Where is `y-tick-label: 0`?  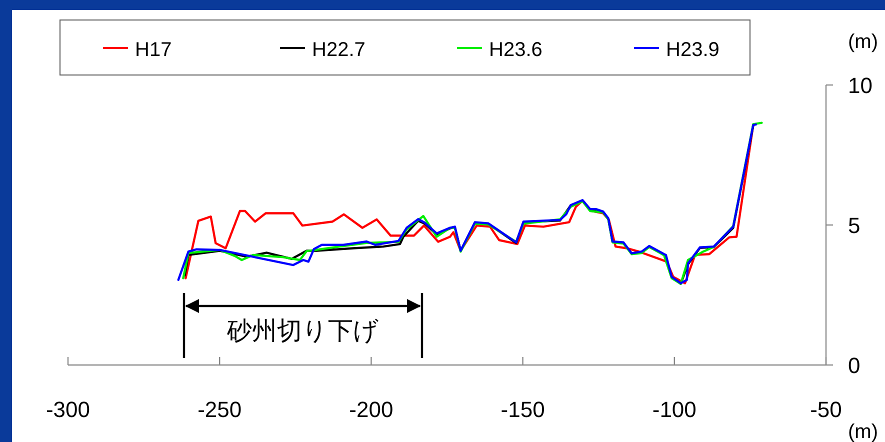
y-tick-label: 0 is located at coordinates (854, 365).